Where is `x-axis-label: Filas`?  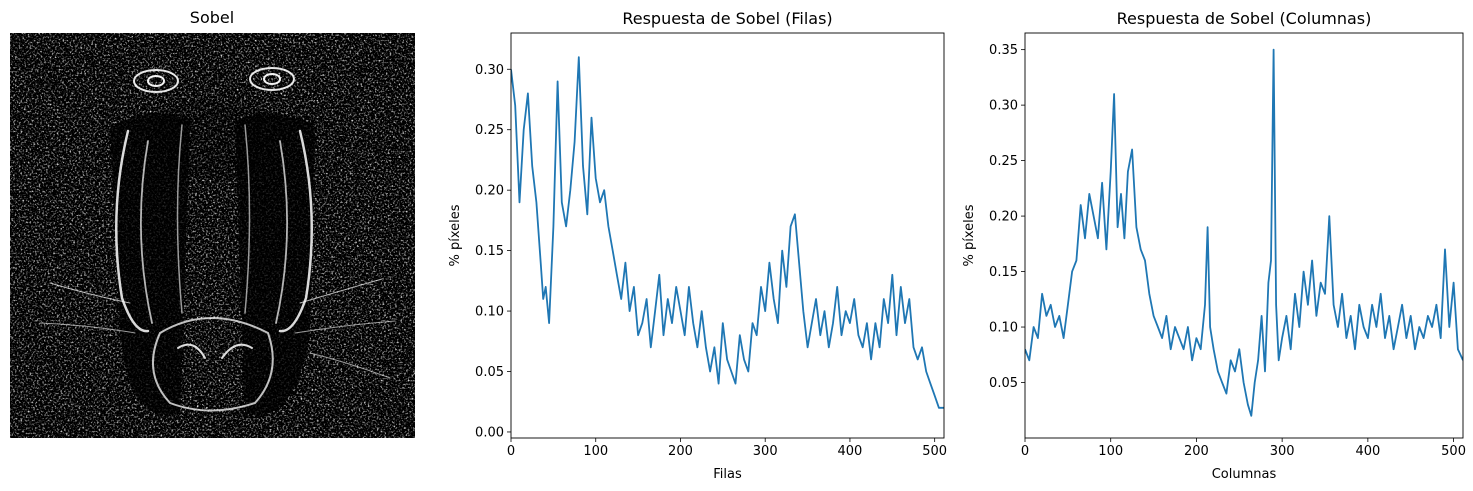 x-axis-label: Filas is located at coordinates (727, 474).